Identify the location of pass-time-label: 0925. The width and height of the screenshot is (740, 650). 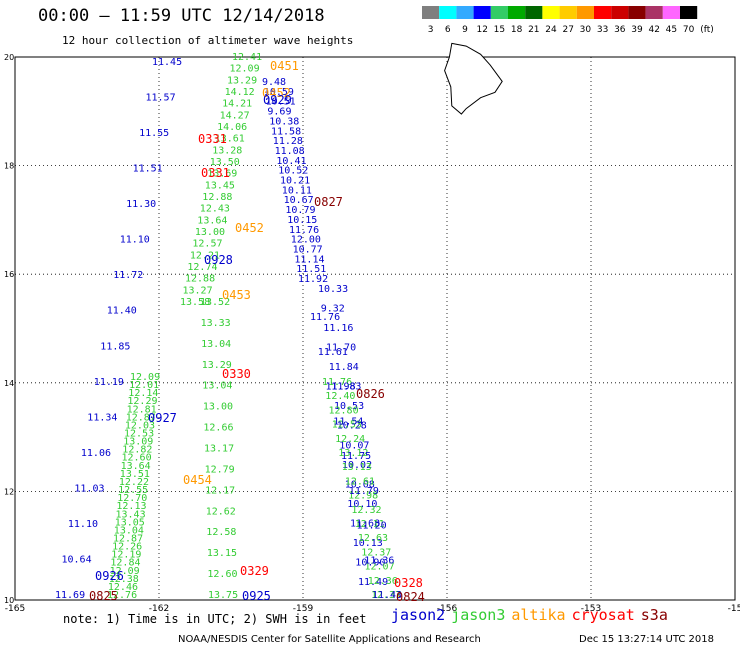
(256, 596).